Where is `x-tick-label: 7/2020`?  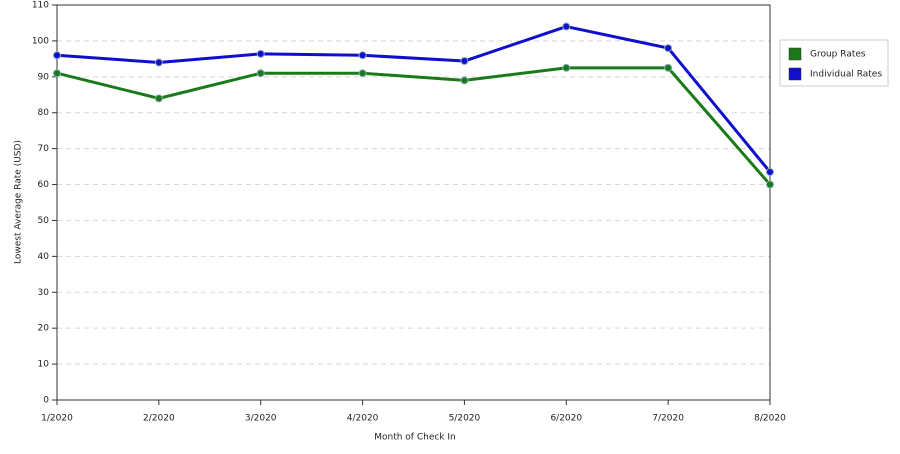
x-tick-label: 7/2020 is located at coordinates (668, 419).